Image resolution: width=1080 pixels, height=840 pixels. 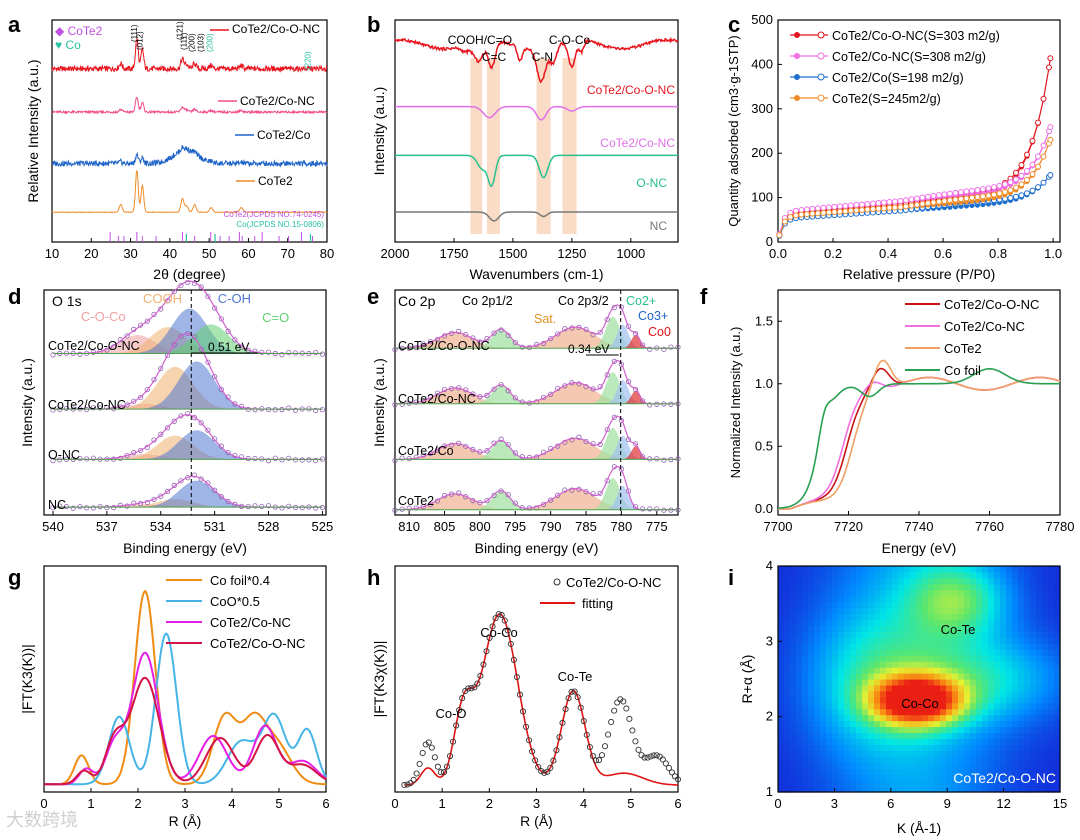 I want to click on annotation: Co-O, so click(x=450, y=713).